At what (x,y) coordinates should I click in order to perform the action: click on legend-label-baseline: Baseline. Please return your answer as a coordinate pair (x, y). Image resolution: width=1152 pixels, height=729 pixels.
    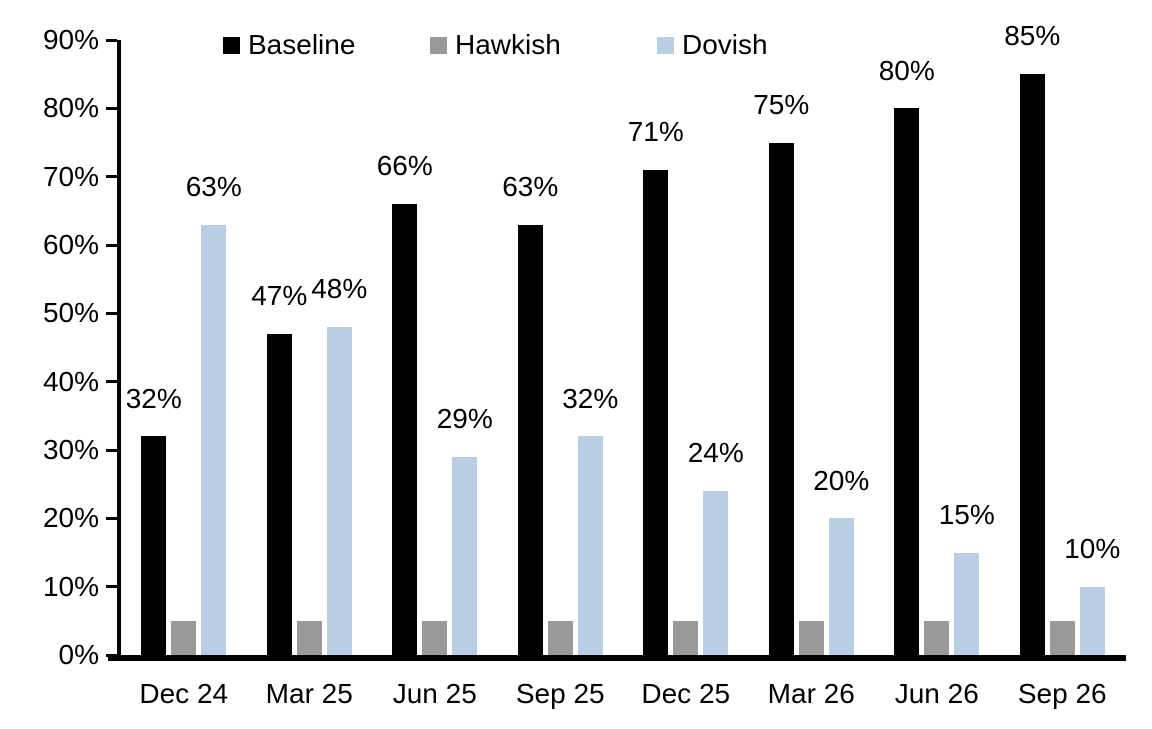
    Looking at the image, I should click on (302, 44).